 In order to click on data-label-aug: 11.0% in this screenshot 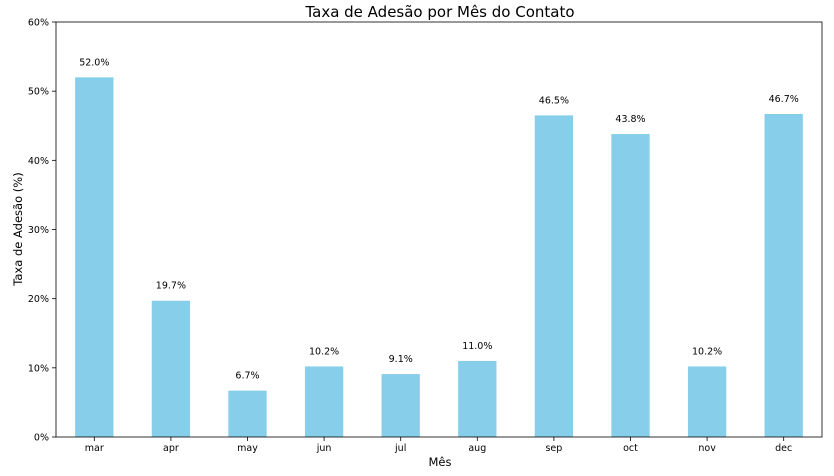, I will do `click(477, 346)`.